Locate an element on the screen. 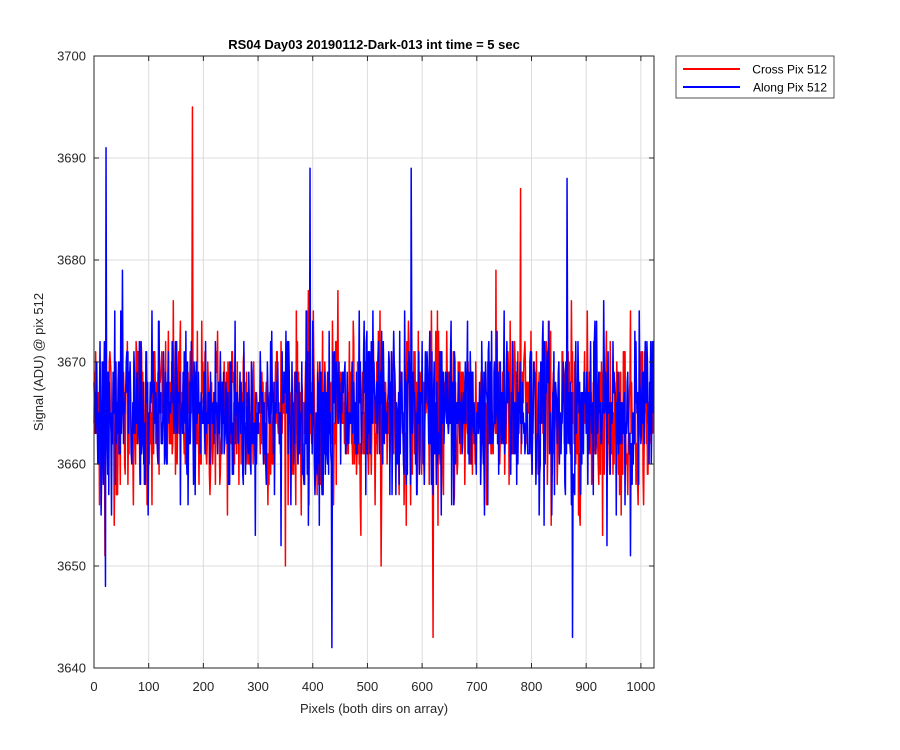 Image resolution: width=900 pixels, height=750 pixels. y-tick-label: 3680 is located at coordinates (71, 260).